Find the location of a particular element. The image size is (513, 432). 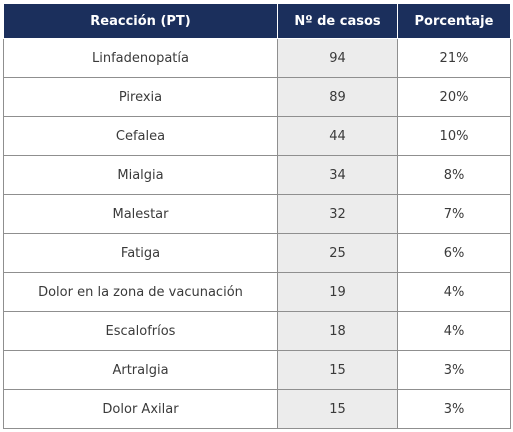

table-row: Cefalea 44 10% is located at coordinates (257, 136).